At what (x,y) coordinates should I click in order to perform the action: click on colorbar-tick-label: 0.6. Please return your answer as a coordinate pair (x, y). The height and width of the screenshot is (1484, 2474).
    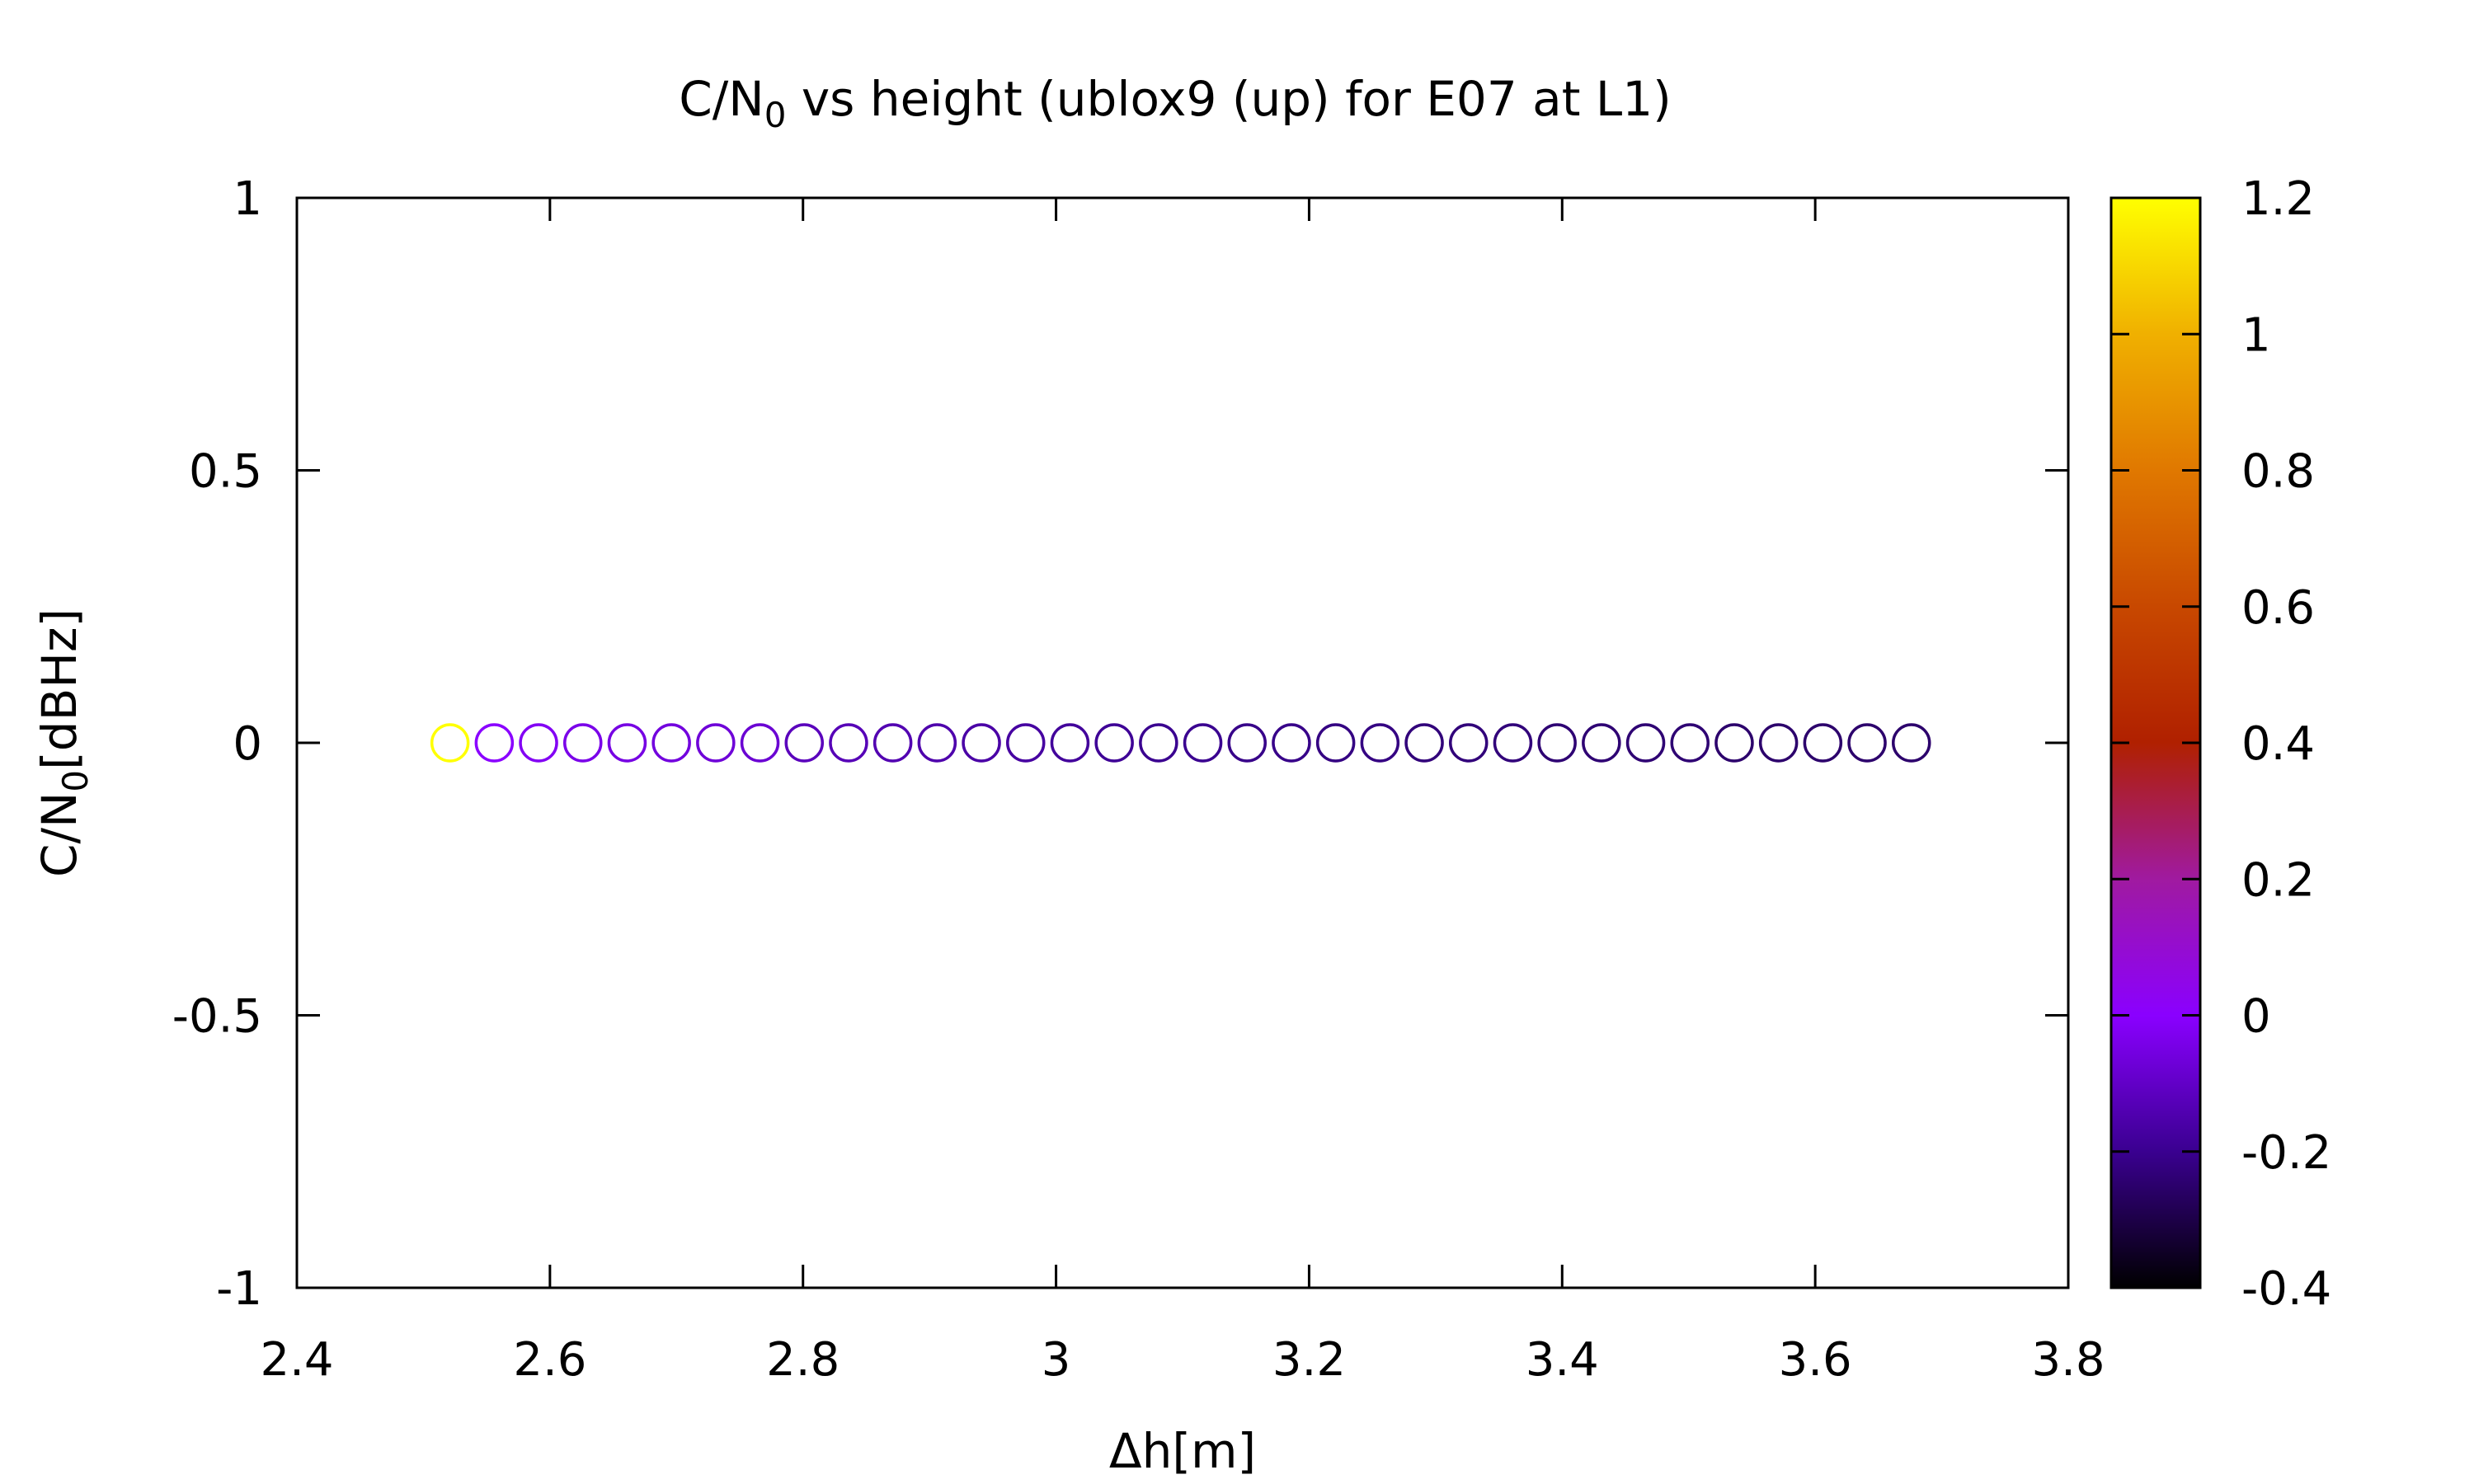
    Looking at the image, I should click on (2278, 608).